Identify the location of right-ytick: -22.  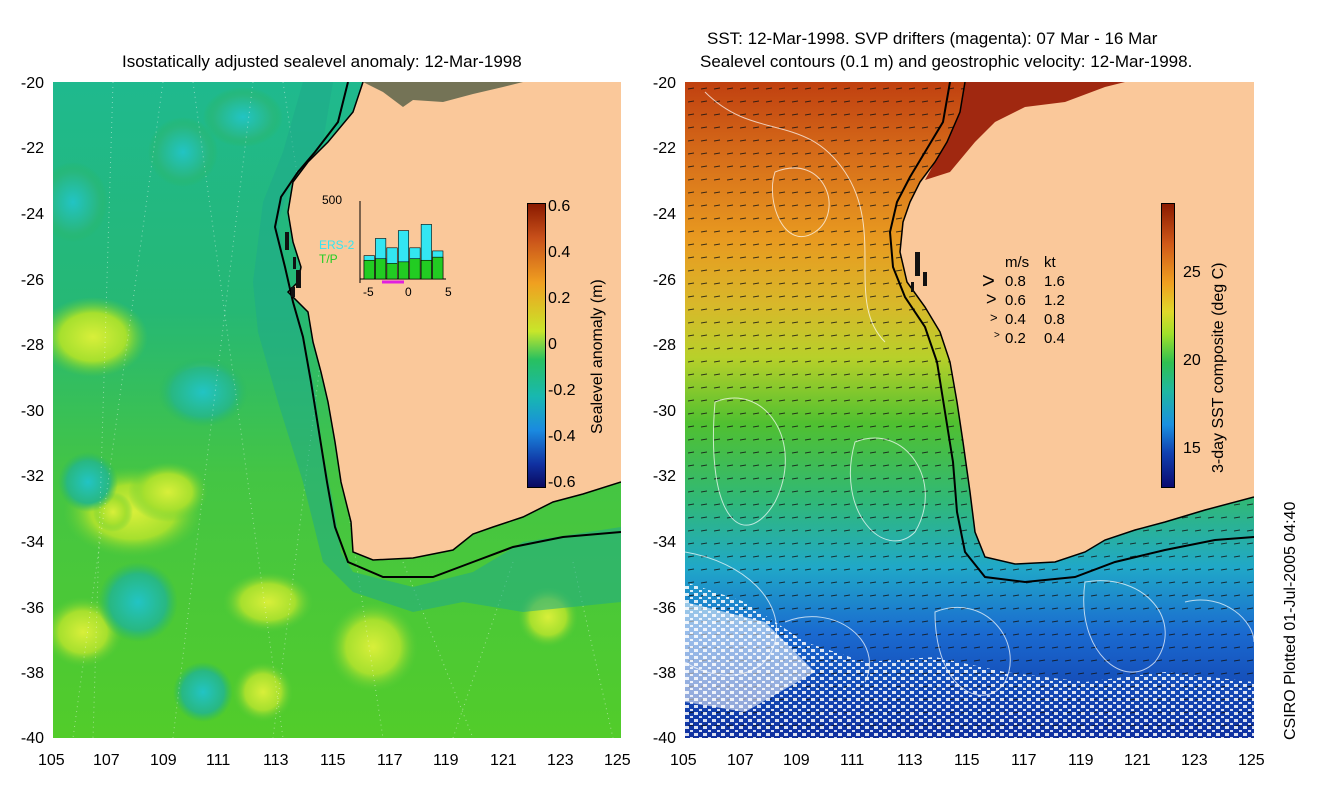
(664, 148).